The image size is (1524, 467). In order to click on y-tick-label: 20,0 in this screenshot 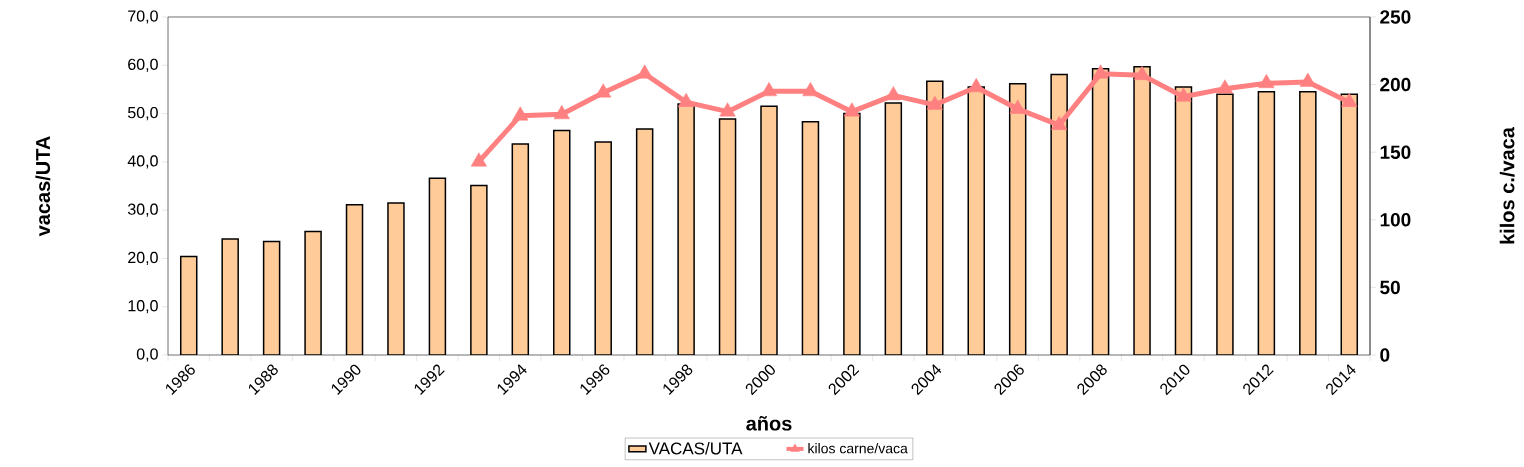, I will do `click(143, 258)`.